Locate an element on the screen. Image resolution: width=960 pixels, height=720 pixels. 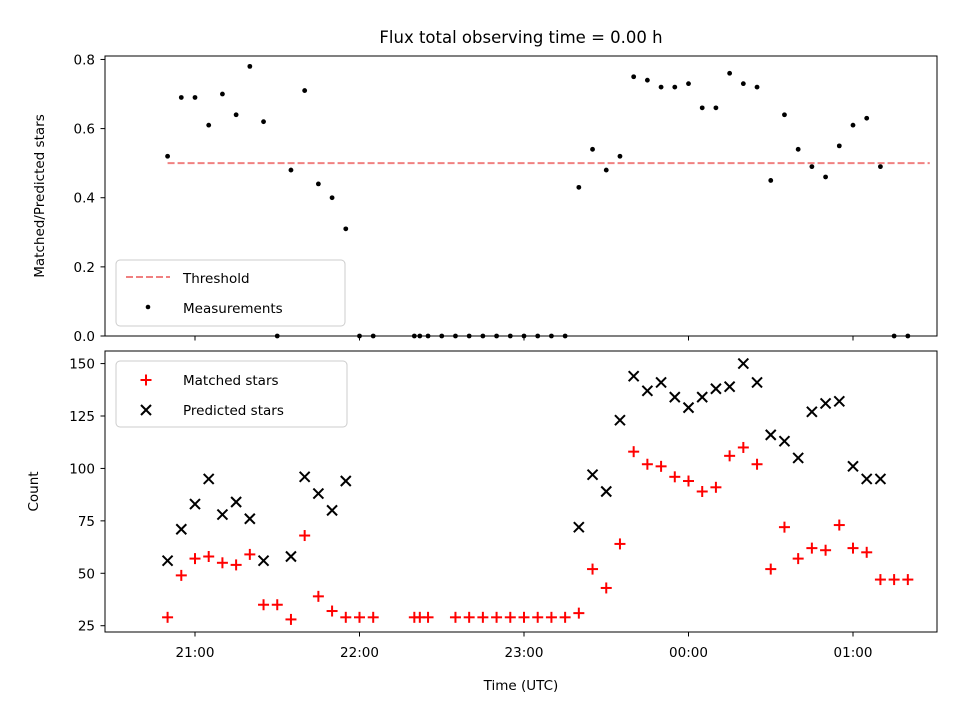
x-axis-label: Time (UTC) is located at coordinates (521, 686).